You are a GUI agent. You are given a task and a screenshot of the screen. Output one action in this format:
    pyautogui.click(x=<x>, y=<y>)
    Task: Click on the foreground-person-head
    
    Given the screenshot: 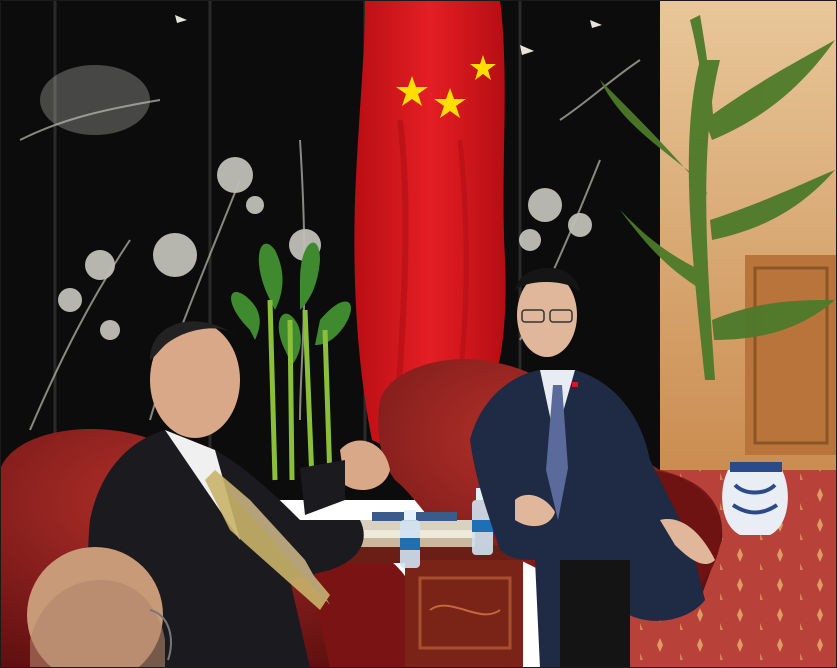 What is the action you would take?
    pyautogui.click(x=99, y=607)
    